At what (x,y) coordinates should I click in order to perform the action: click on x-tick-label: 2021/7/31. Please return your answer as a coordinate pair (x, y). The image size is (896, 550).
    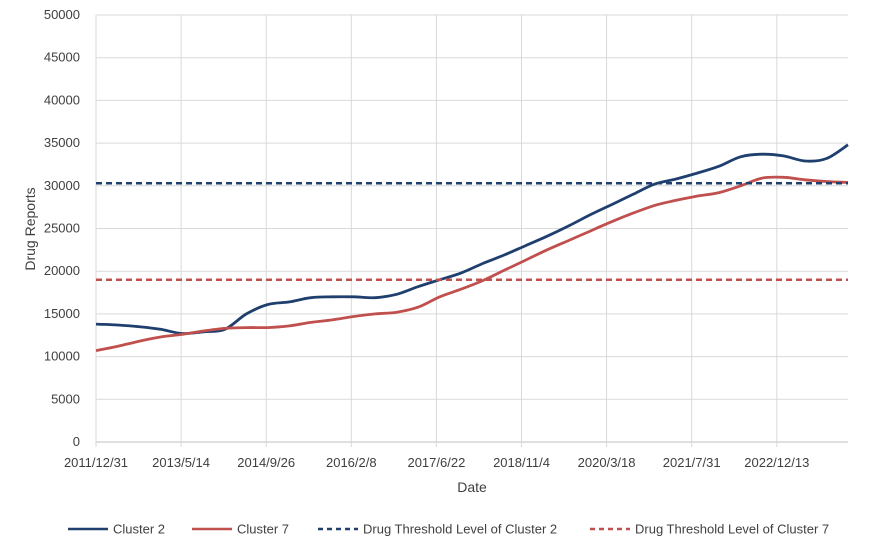
    Looking at the image, I should click on (692, 462).